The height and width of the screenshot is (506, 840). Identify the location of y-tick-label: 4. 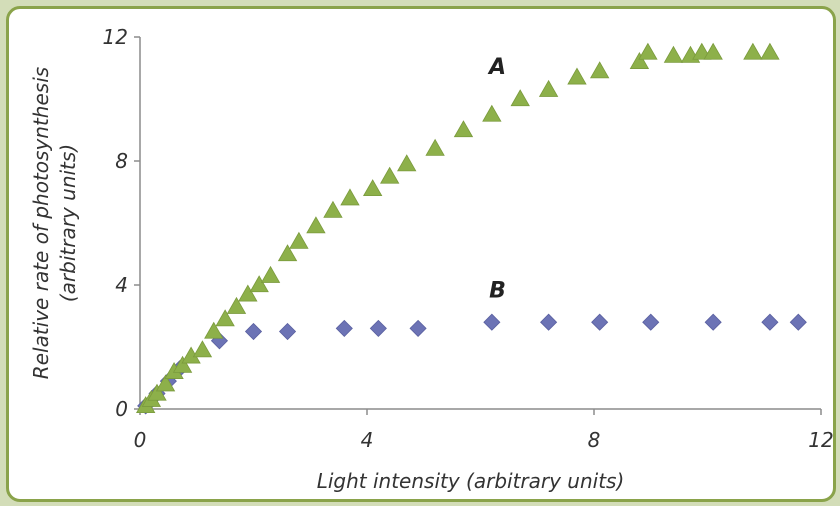
(121, 285).